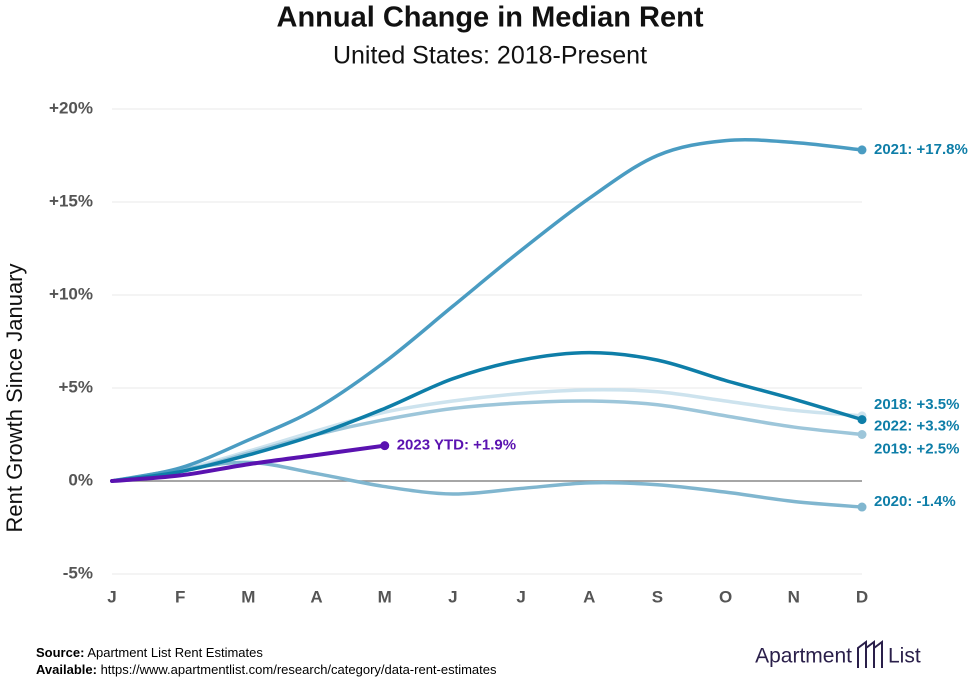 This screenshot has height=684, width=980. Describe the element at coordinates (490, 56) in the screenshot. I see `chart-subtitle: United States: 2018-Present` at that location.